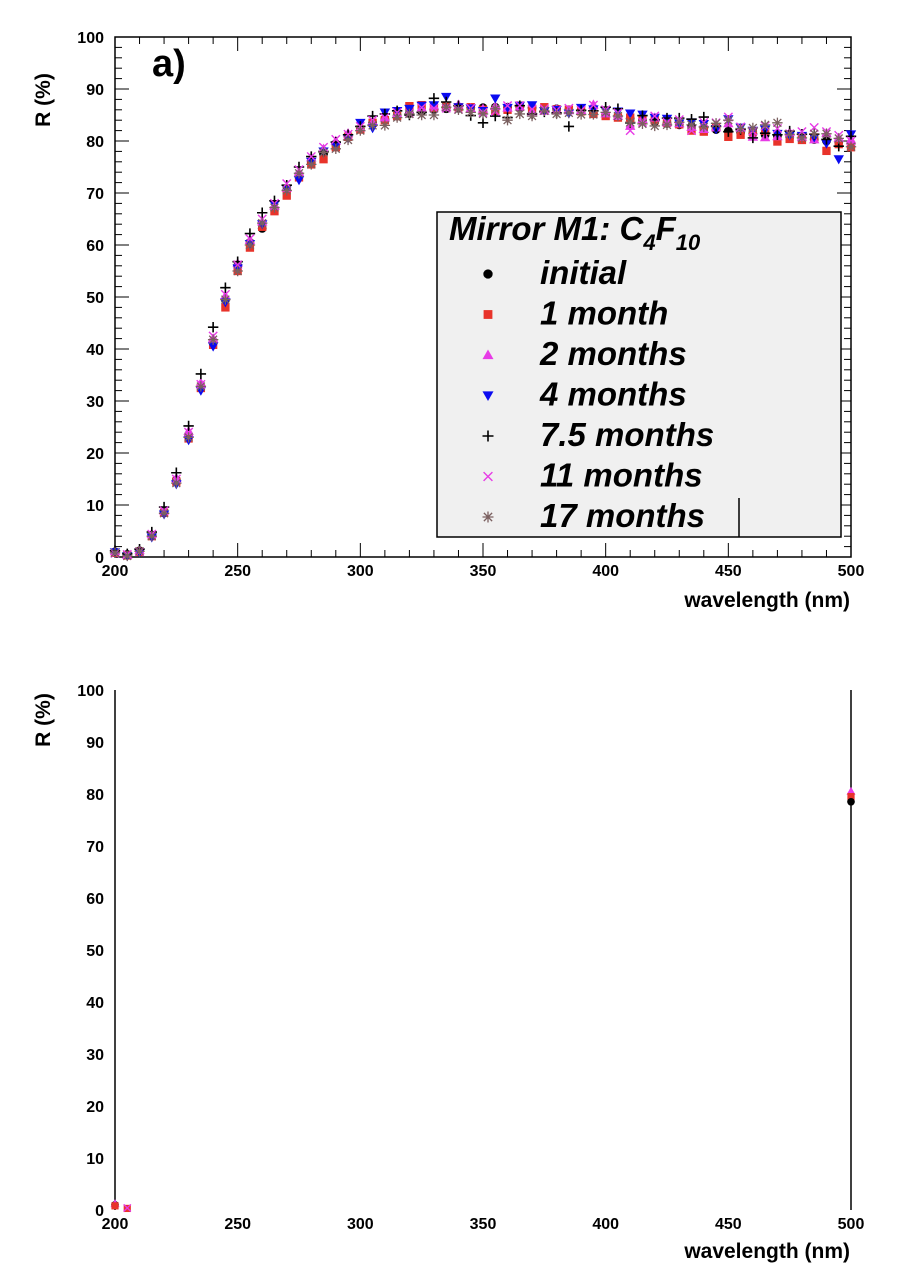  What do you see at coordinates (95, 142) in the screenshot?
I see `y-tick-label-a: 80` at bounding box center [95, 142].